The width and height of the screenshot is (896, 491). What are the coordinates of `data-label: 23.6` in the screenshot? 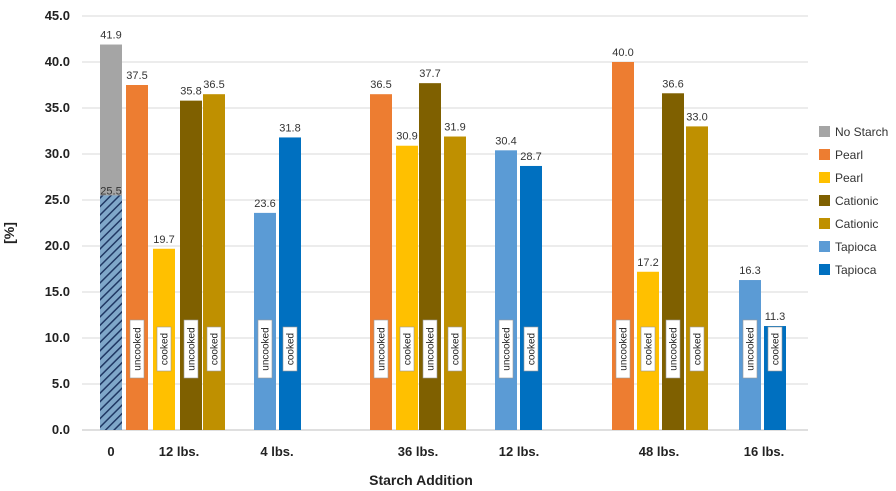 It's located at (264, 204).